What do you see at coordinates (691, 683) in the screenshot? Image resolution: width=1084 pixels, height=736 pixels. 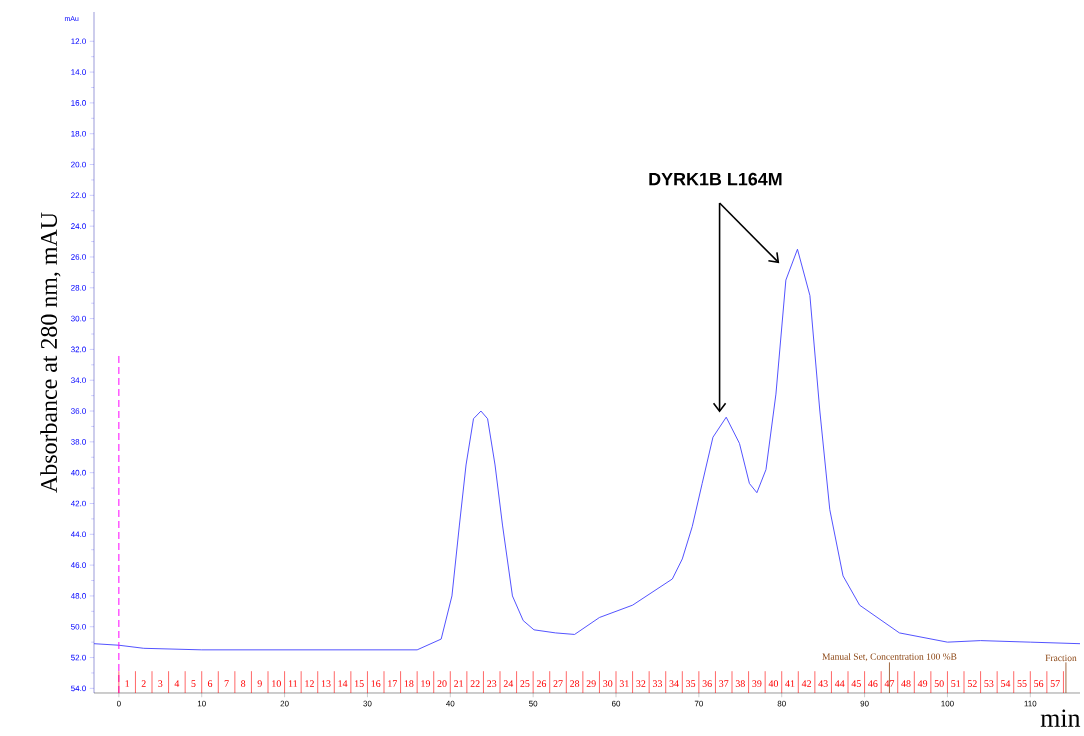 I see `annotation: 35` at bounding box center [691, 683].